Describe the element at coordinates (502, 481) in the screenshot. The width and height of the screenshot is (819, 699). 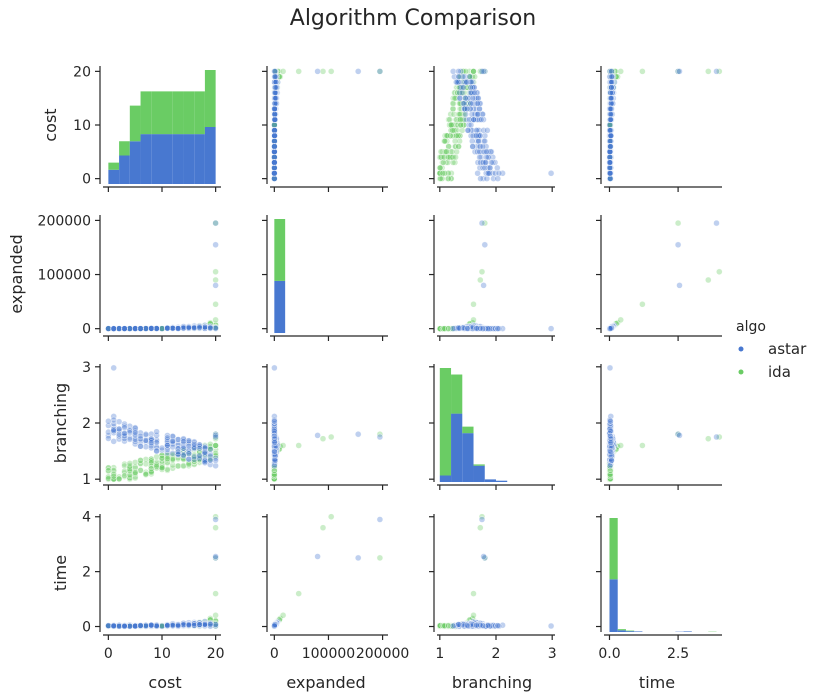
I see `hist-bar-astar-branching` at that location.